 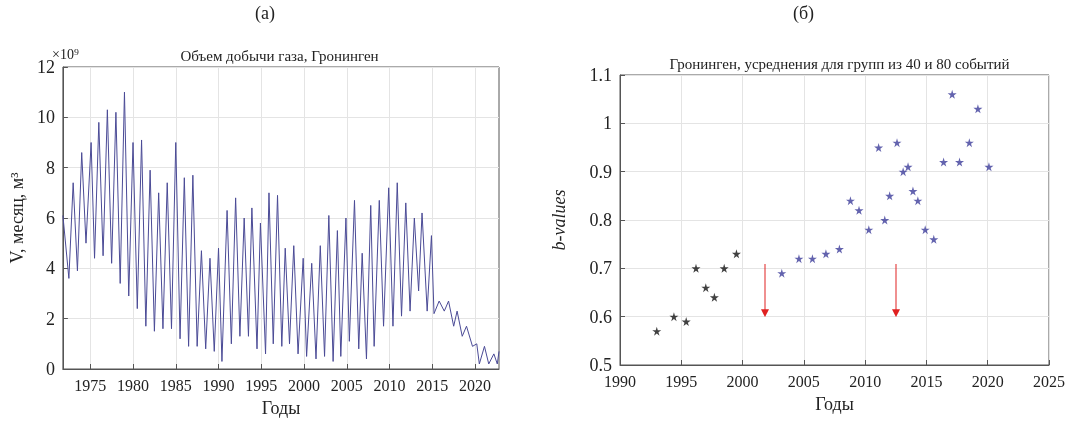 What do you see at coordinates (133, 385) in the screenshot?
I see `x-tick-label: 1980` at bounding box center [133, 385].